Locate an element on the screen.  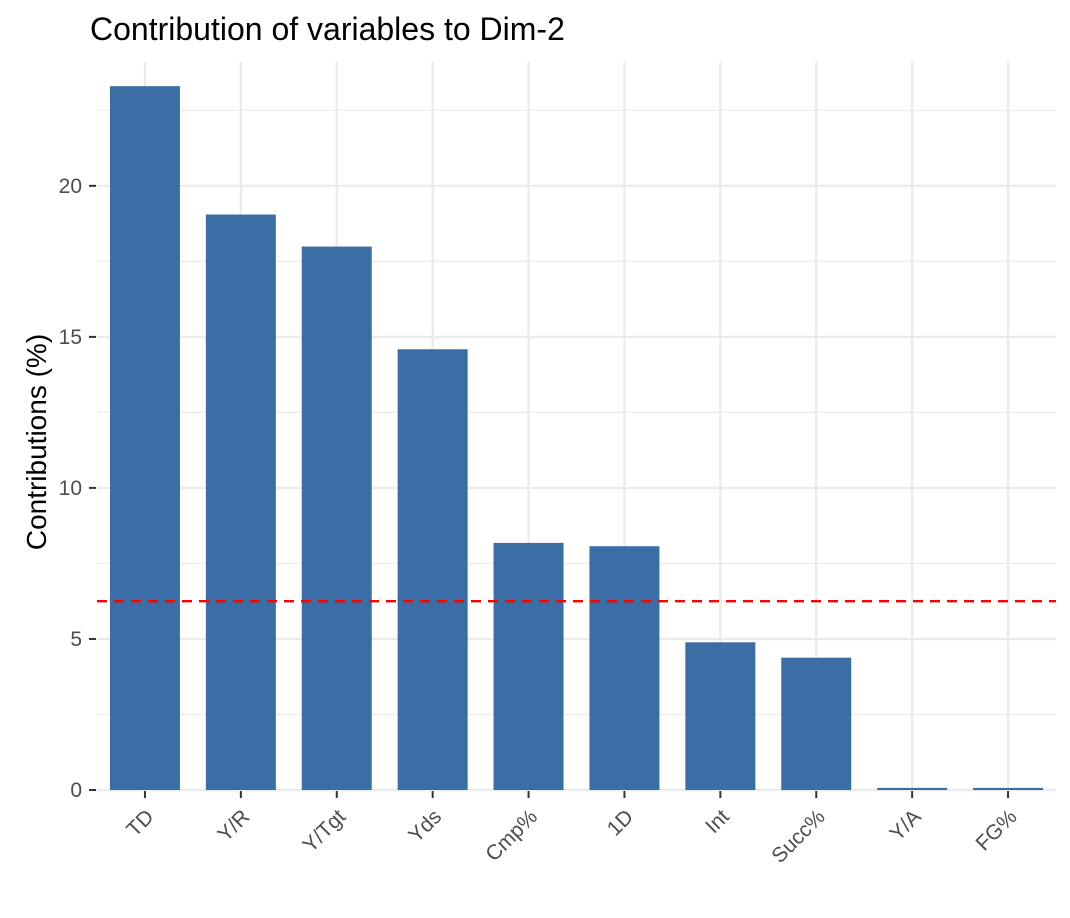
x-tick-label: Cmp% is located at coordinates (511, 835).